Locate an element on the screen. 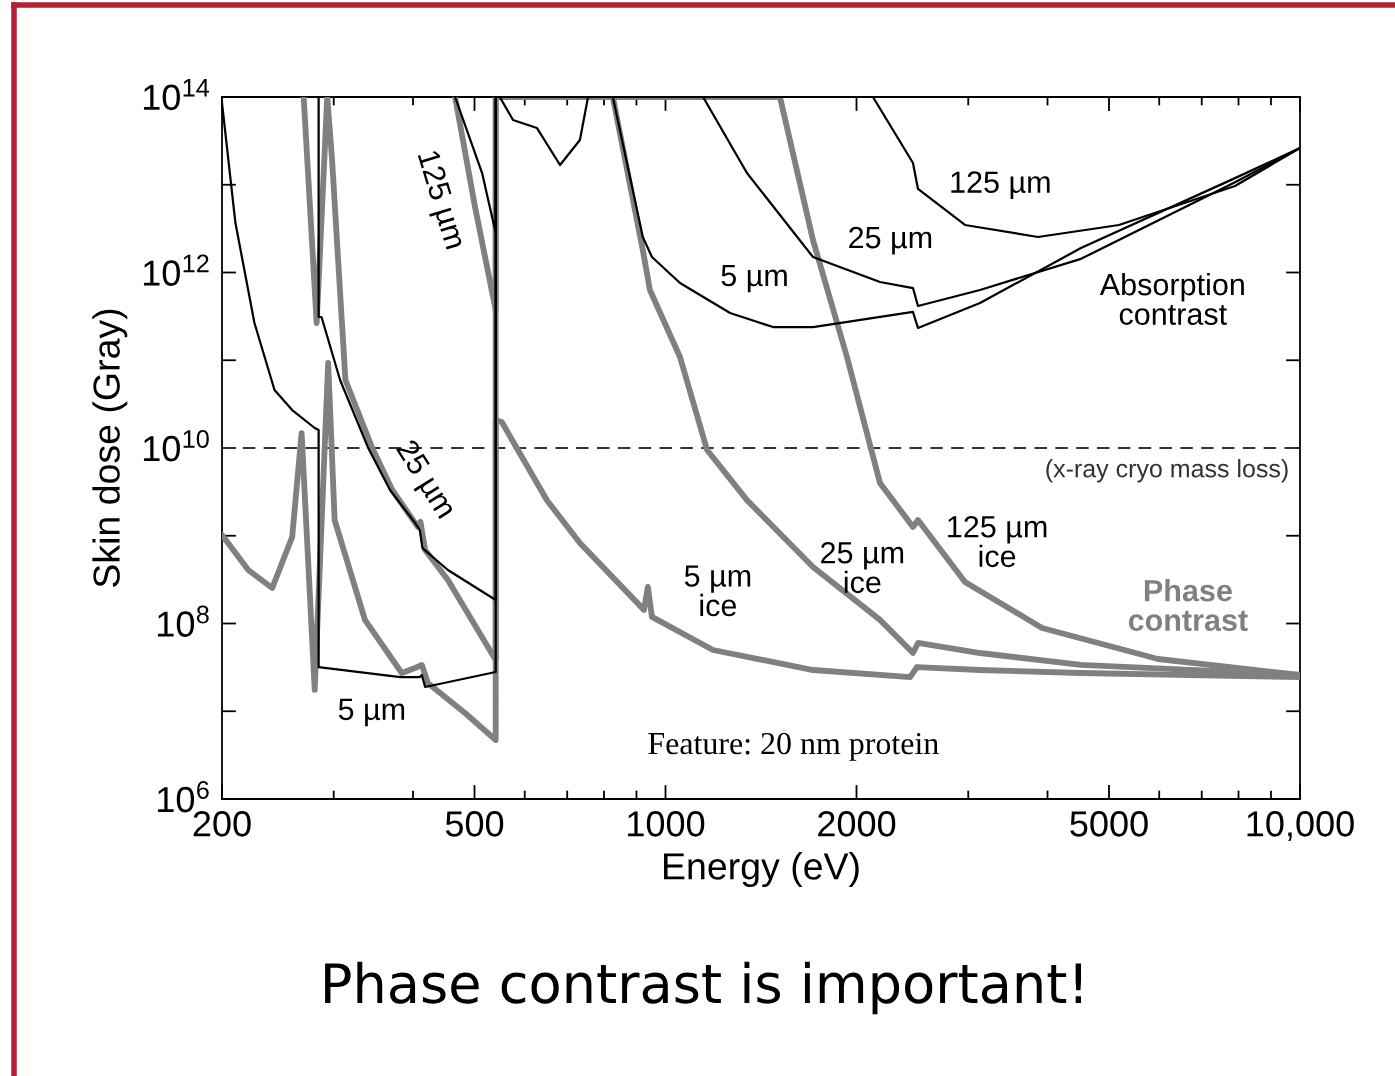 The image size is (1395, 1076). annotation: 25 µm ice is located at coordinates (862, 567).